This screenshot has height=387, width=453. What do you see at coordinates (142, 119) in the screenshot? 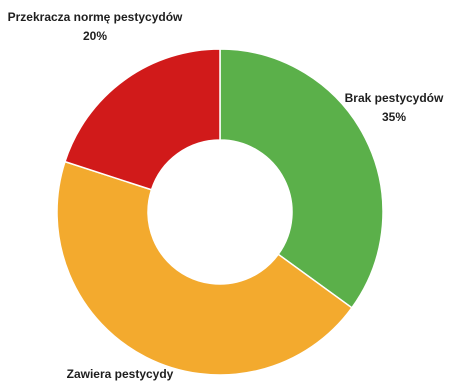
I see `slice-przekracza-norme` at bounding box center [142, 119].